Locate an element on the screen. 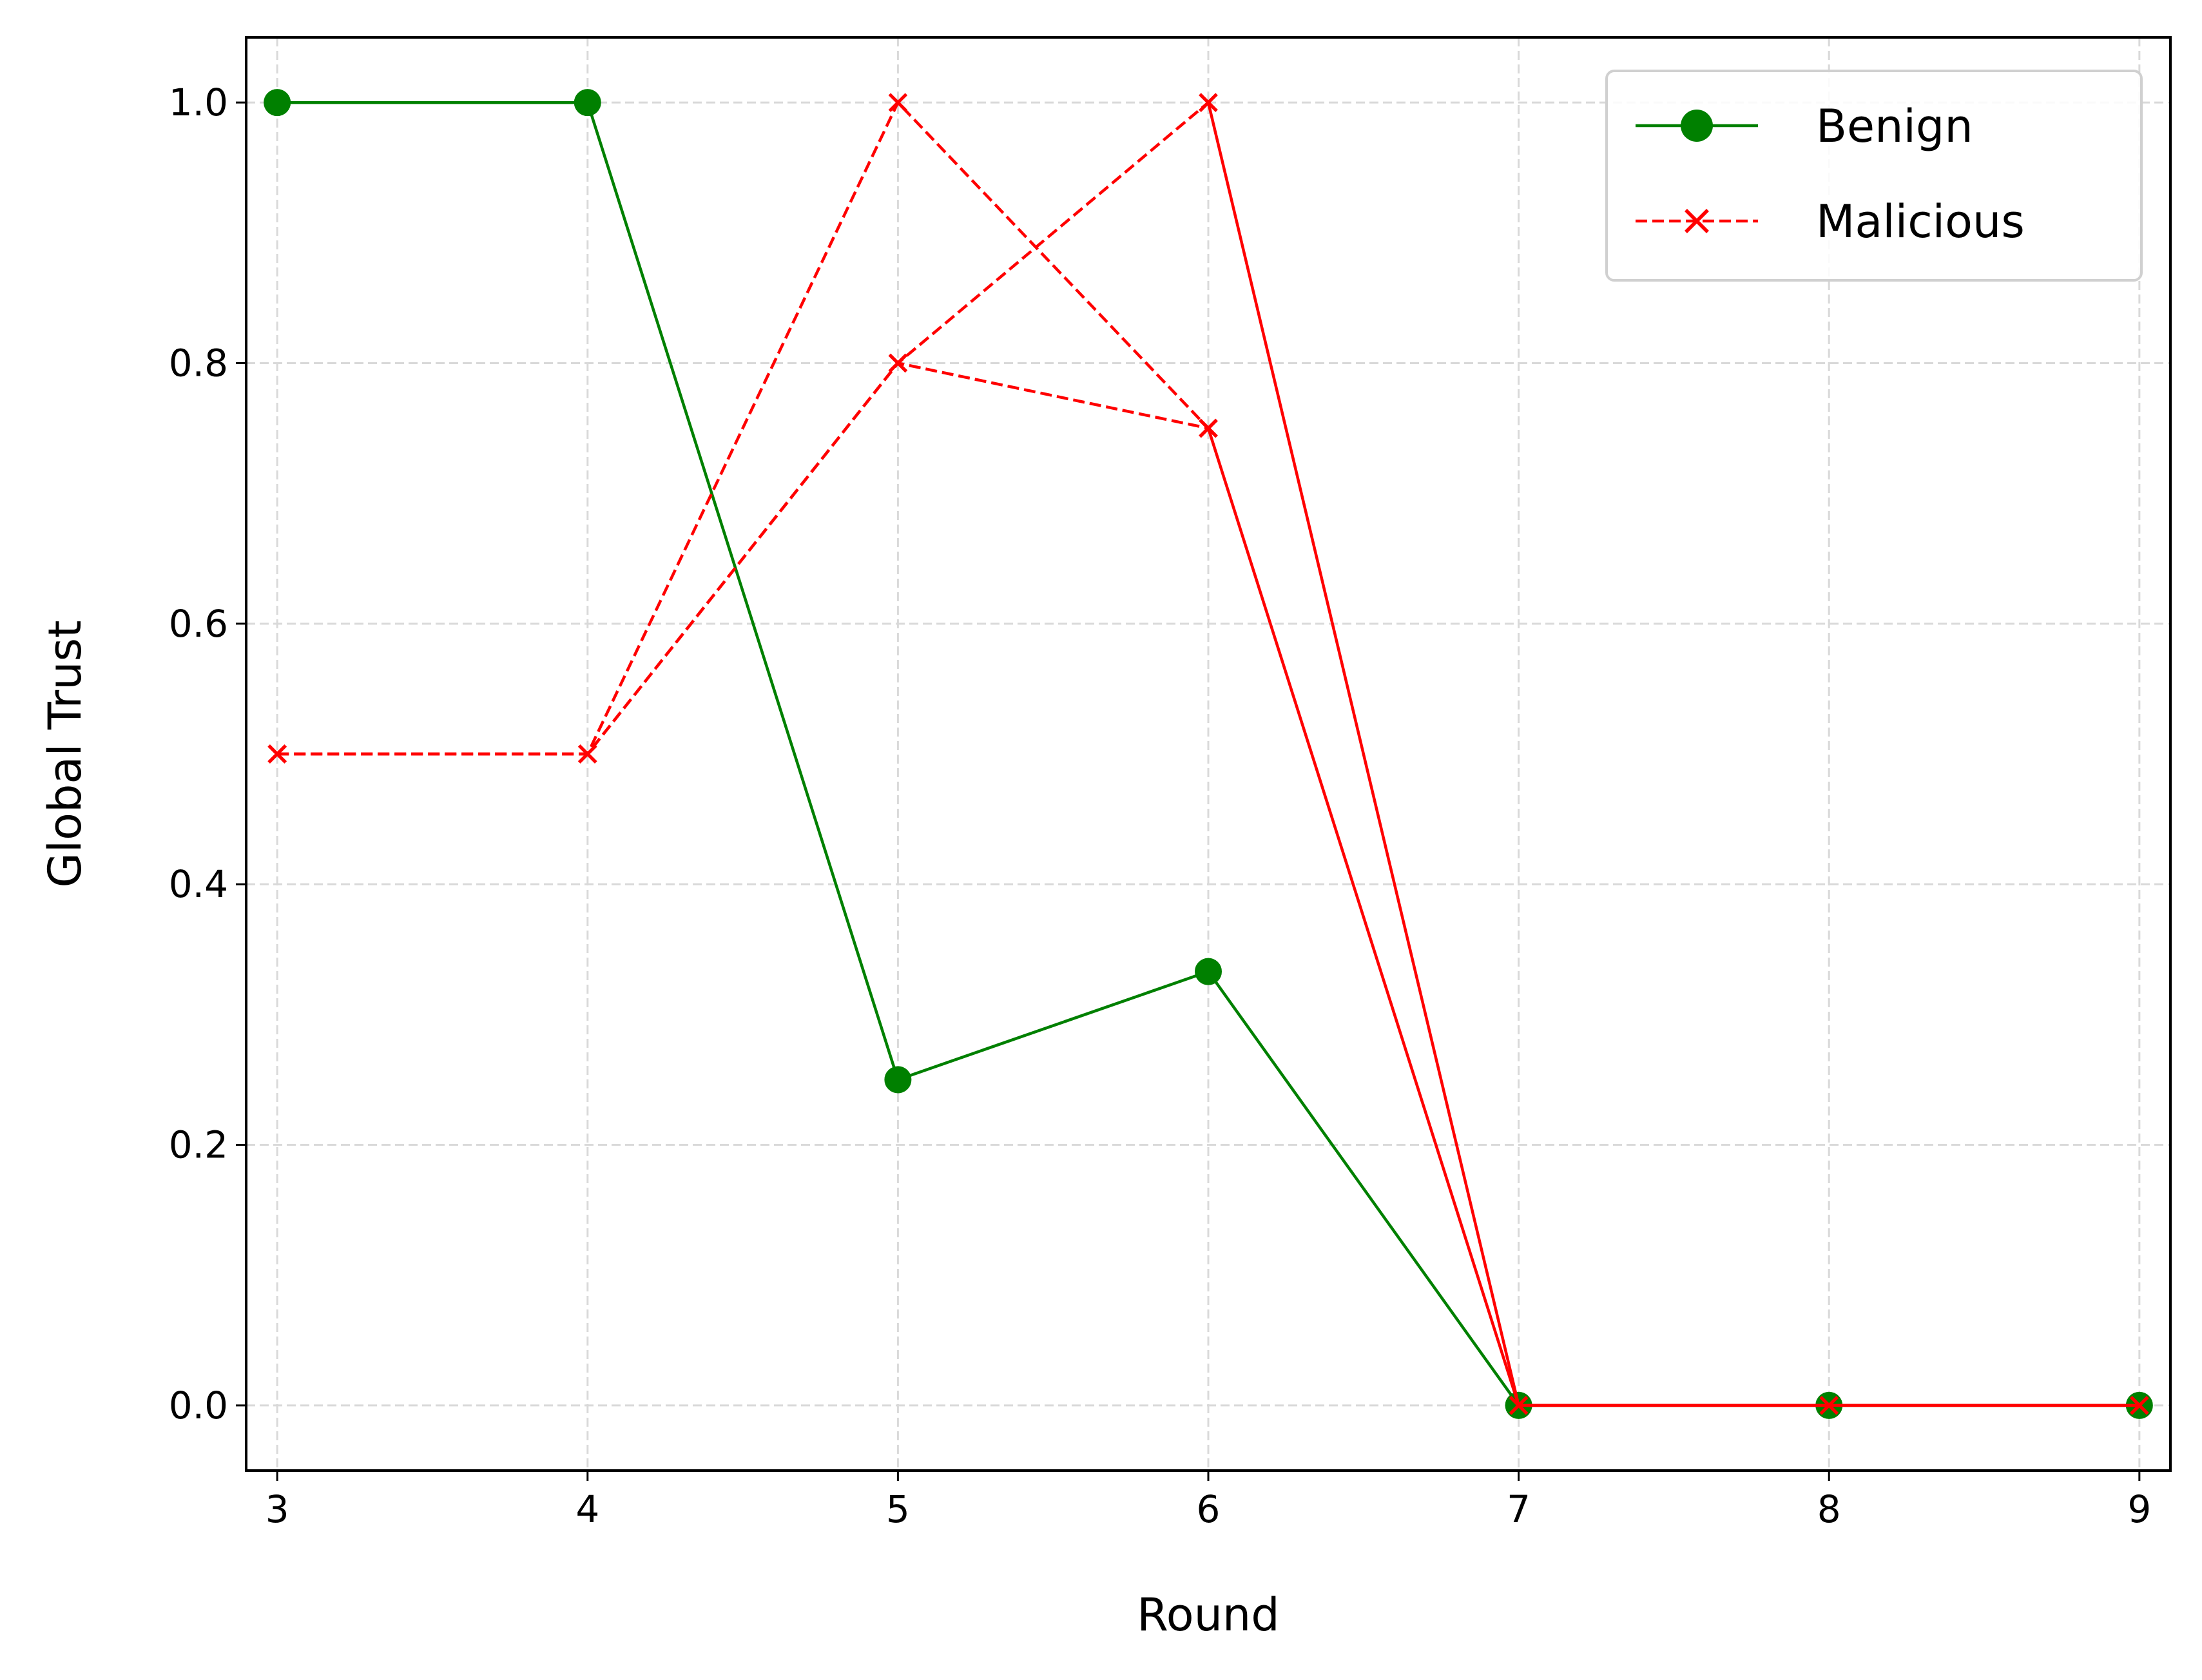  x-tick-label: 3 is located at coordinates (277, 1509).